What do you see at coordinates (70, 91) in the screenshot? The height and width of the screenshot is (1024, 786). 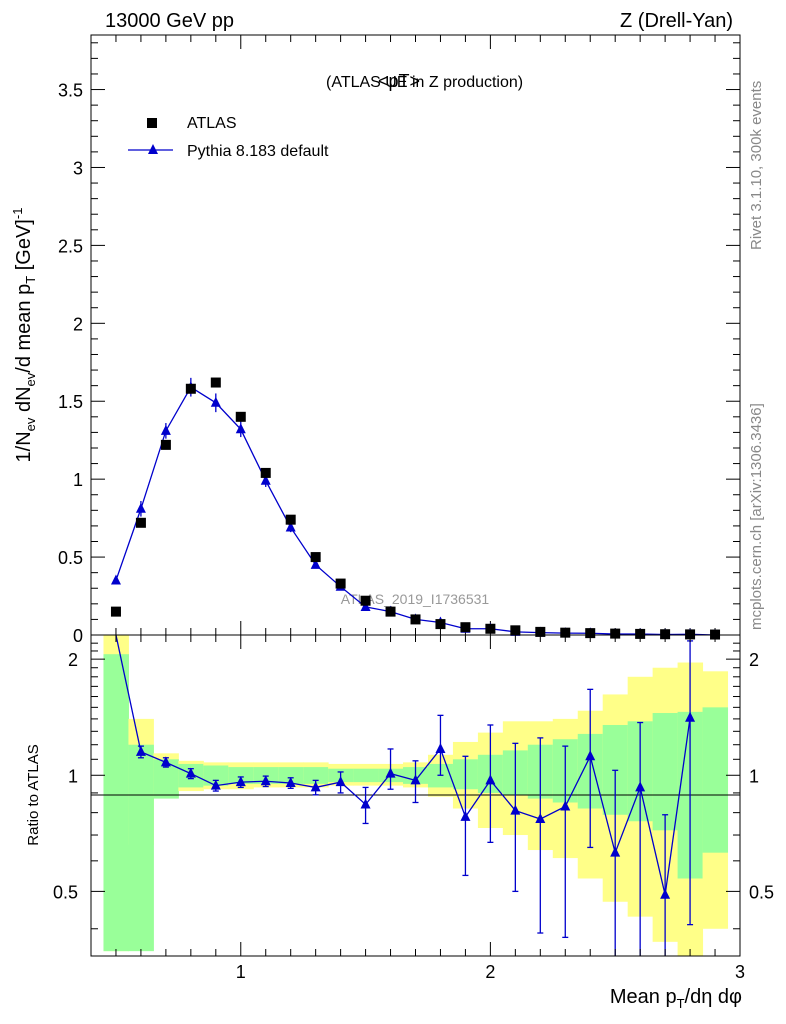 I see `main-y-tick-label: 3.5` at bounding box center [70, 91].